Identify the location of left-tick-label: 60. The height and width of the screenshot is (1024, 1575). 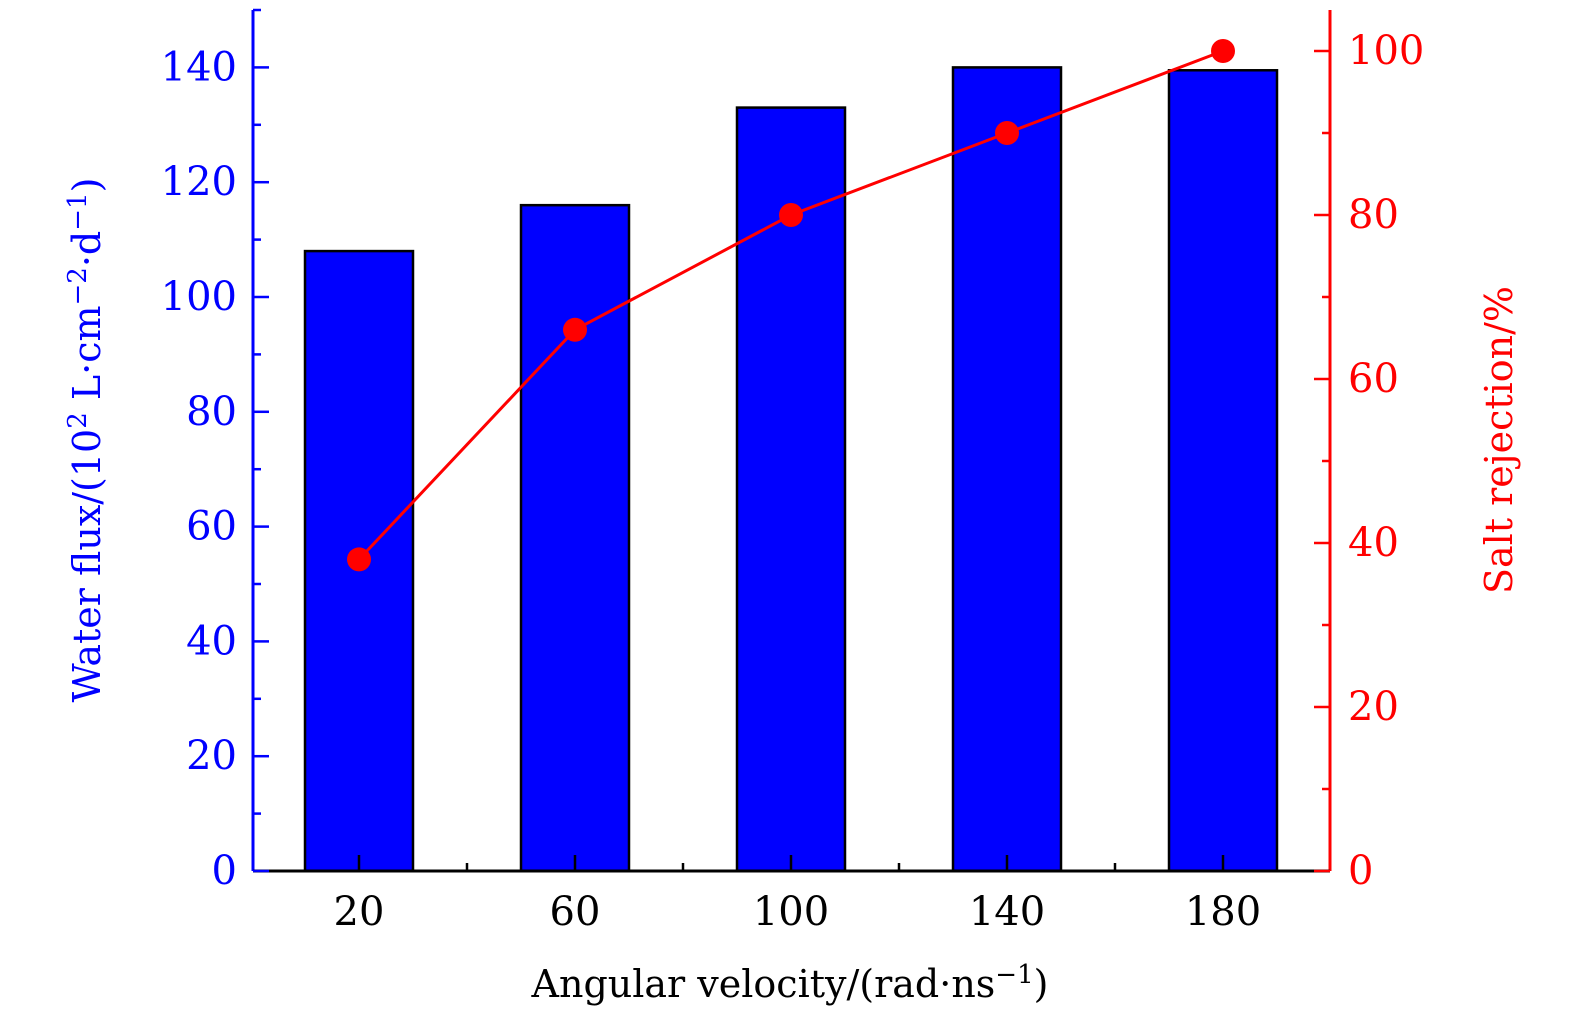
(211, 527).